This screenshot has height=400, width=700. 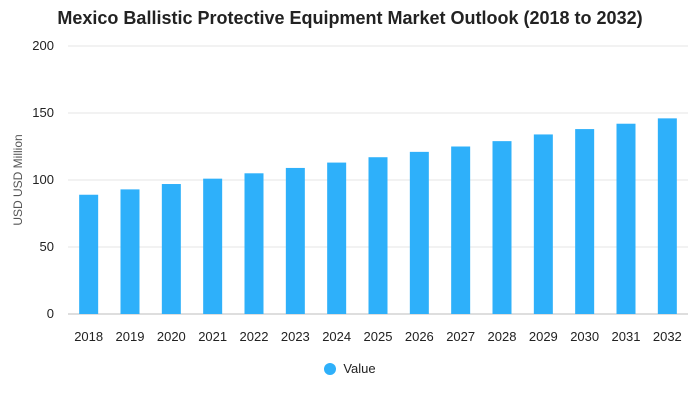 I want to click on x-tick-label: 2019, so click(x=130, y=336).